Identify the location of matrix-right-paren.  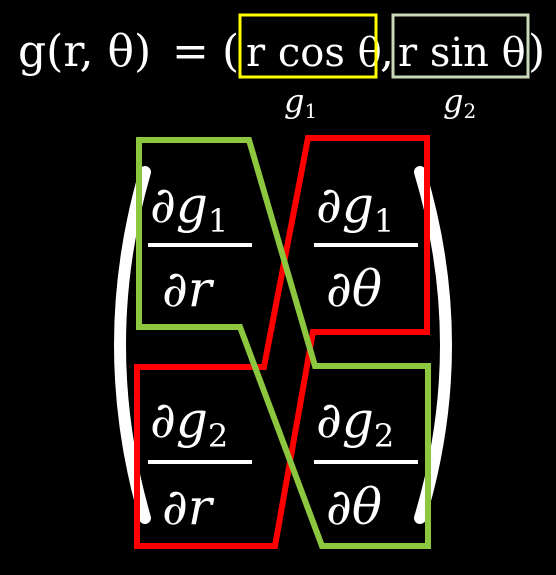
(433, 345).